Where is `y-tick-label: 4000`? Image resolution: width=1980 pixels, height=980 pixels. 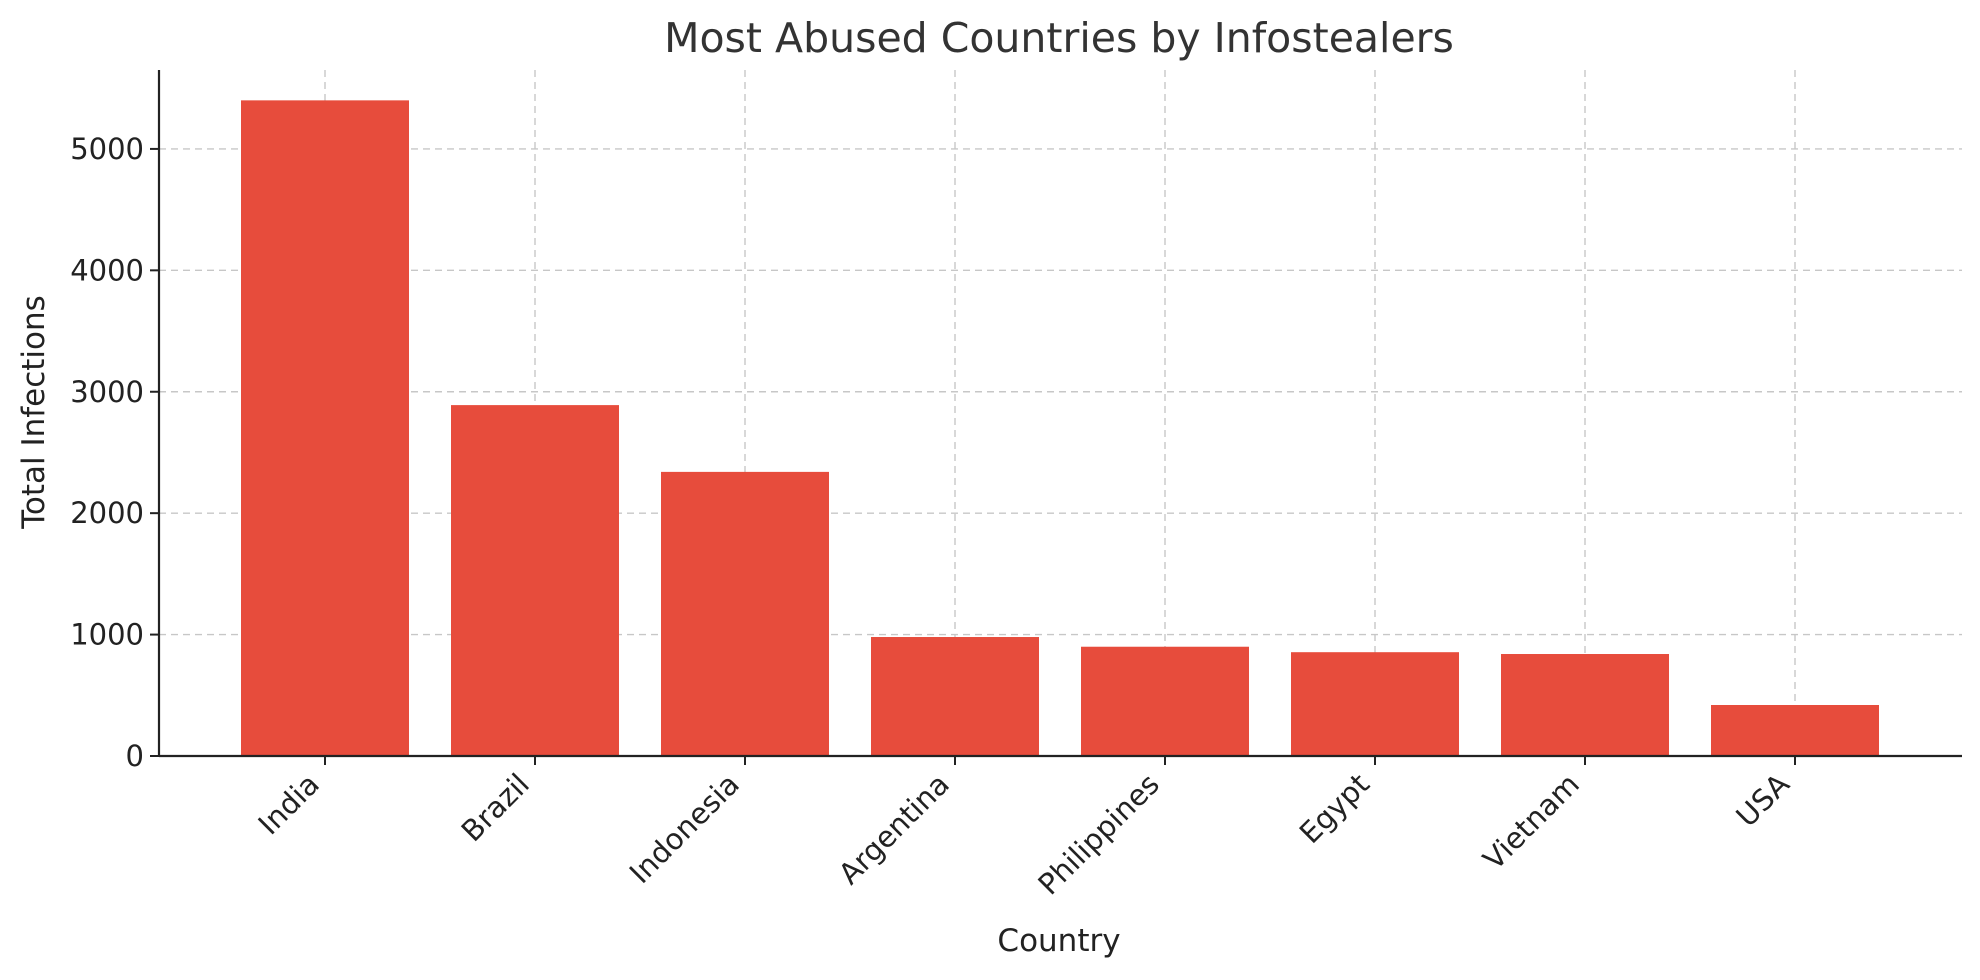
y-tick-label: 4000 is located at coordinates (107, 270).